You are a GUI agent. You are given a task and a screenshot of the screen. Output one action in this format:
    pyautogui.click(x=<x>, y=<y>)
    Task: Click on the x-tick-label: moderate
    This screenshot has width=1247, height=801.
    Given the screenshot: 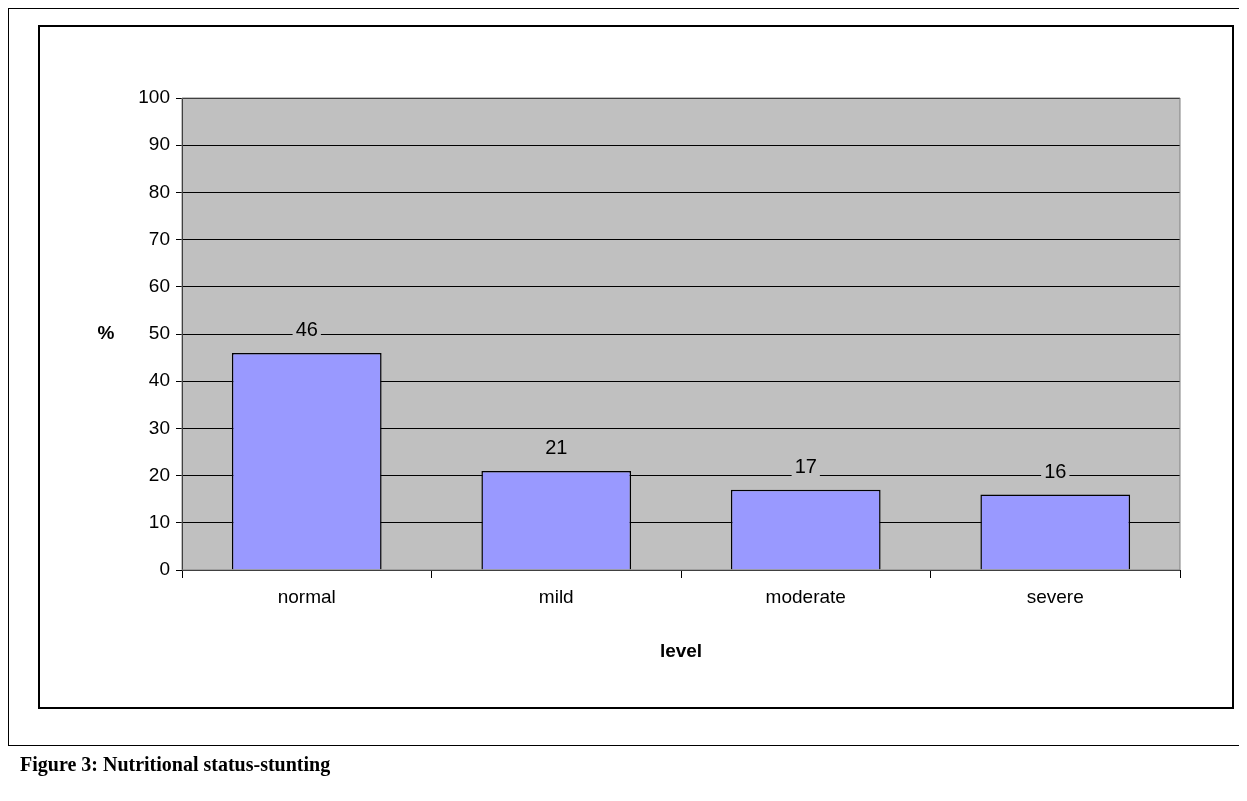 What is the action you would take?
    pyautogui.click(x=805, y=596)
    